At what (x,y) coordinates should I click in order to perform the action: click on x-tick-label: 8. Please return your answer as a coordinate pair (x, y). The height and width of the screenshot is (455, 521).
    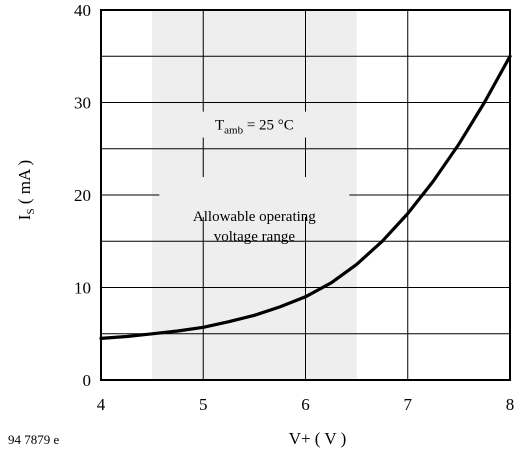
    Looking at the image, I should click on (510, 404).